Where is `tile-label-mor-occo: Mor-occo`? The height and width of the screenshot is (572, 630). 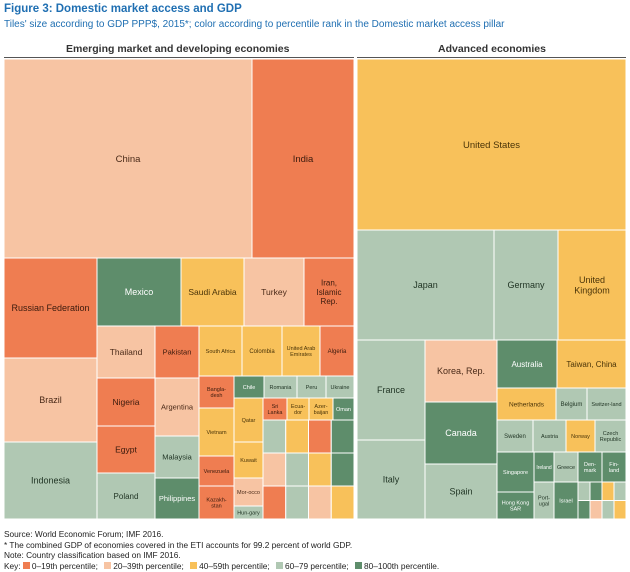
tile-label-mor-occo: Mor-occo is located at coordinates (248, 493).